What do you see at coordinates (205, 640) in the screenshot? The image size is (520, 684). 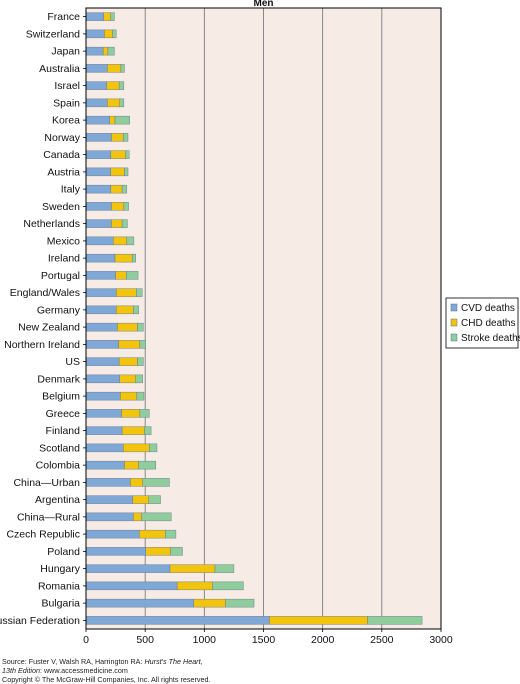 I see `x-tick-label: 1000` at bounding box center [205, 640].